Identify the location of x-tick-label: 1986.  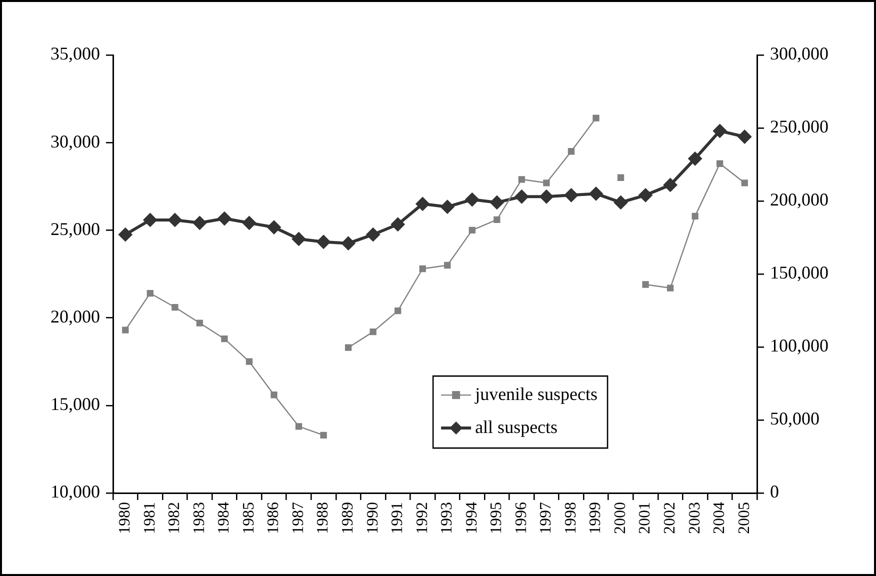
(273, 518).